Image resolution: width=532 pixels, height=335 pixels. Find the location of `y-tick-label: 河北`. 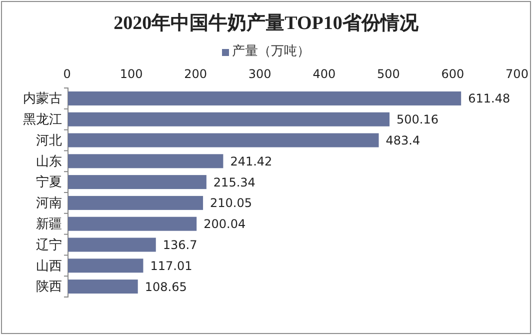

y-tick-label: 河北 is located at coordinates (49, 140).